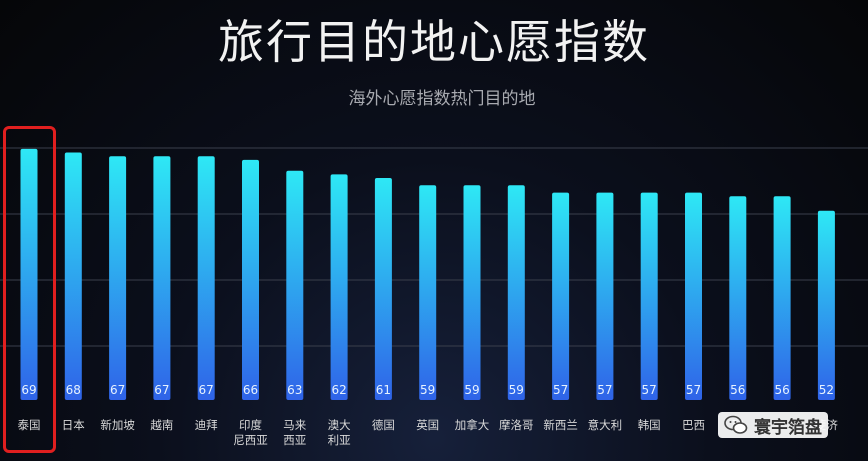 This screenshot has width=868, height=461. I want to click on value-label-5: 66, so click(250, 390).